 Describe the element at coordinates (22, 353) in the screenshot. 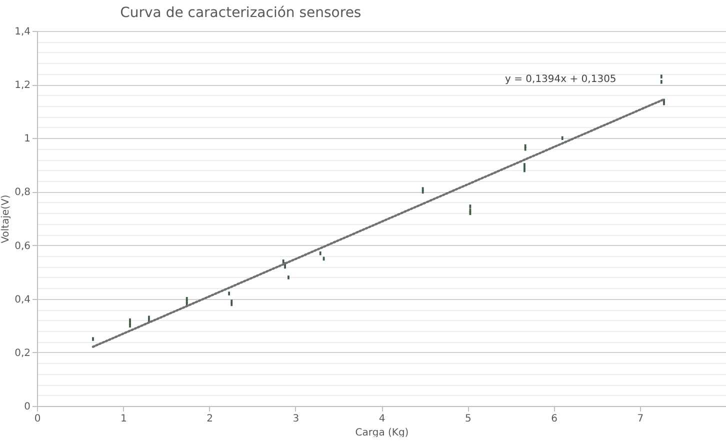

I see `y-tick-label: 0,2` at that location.